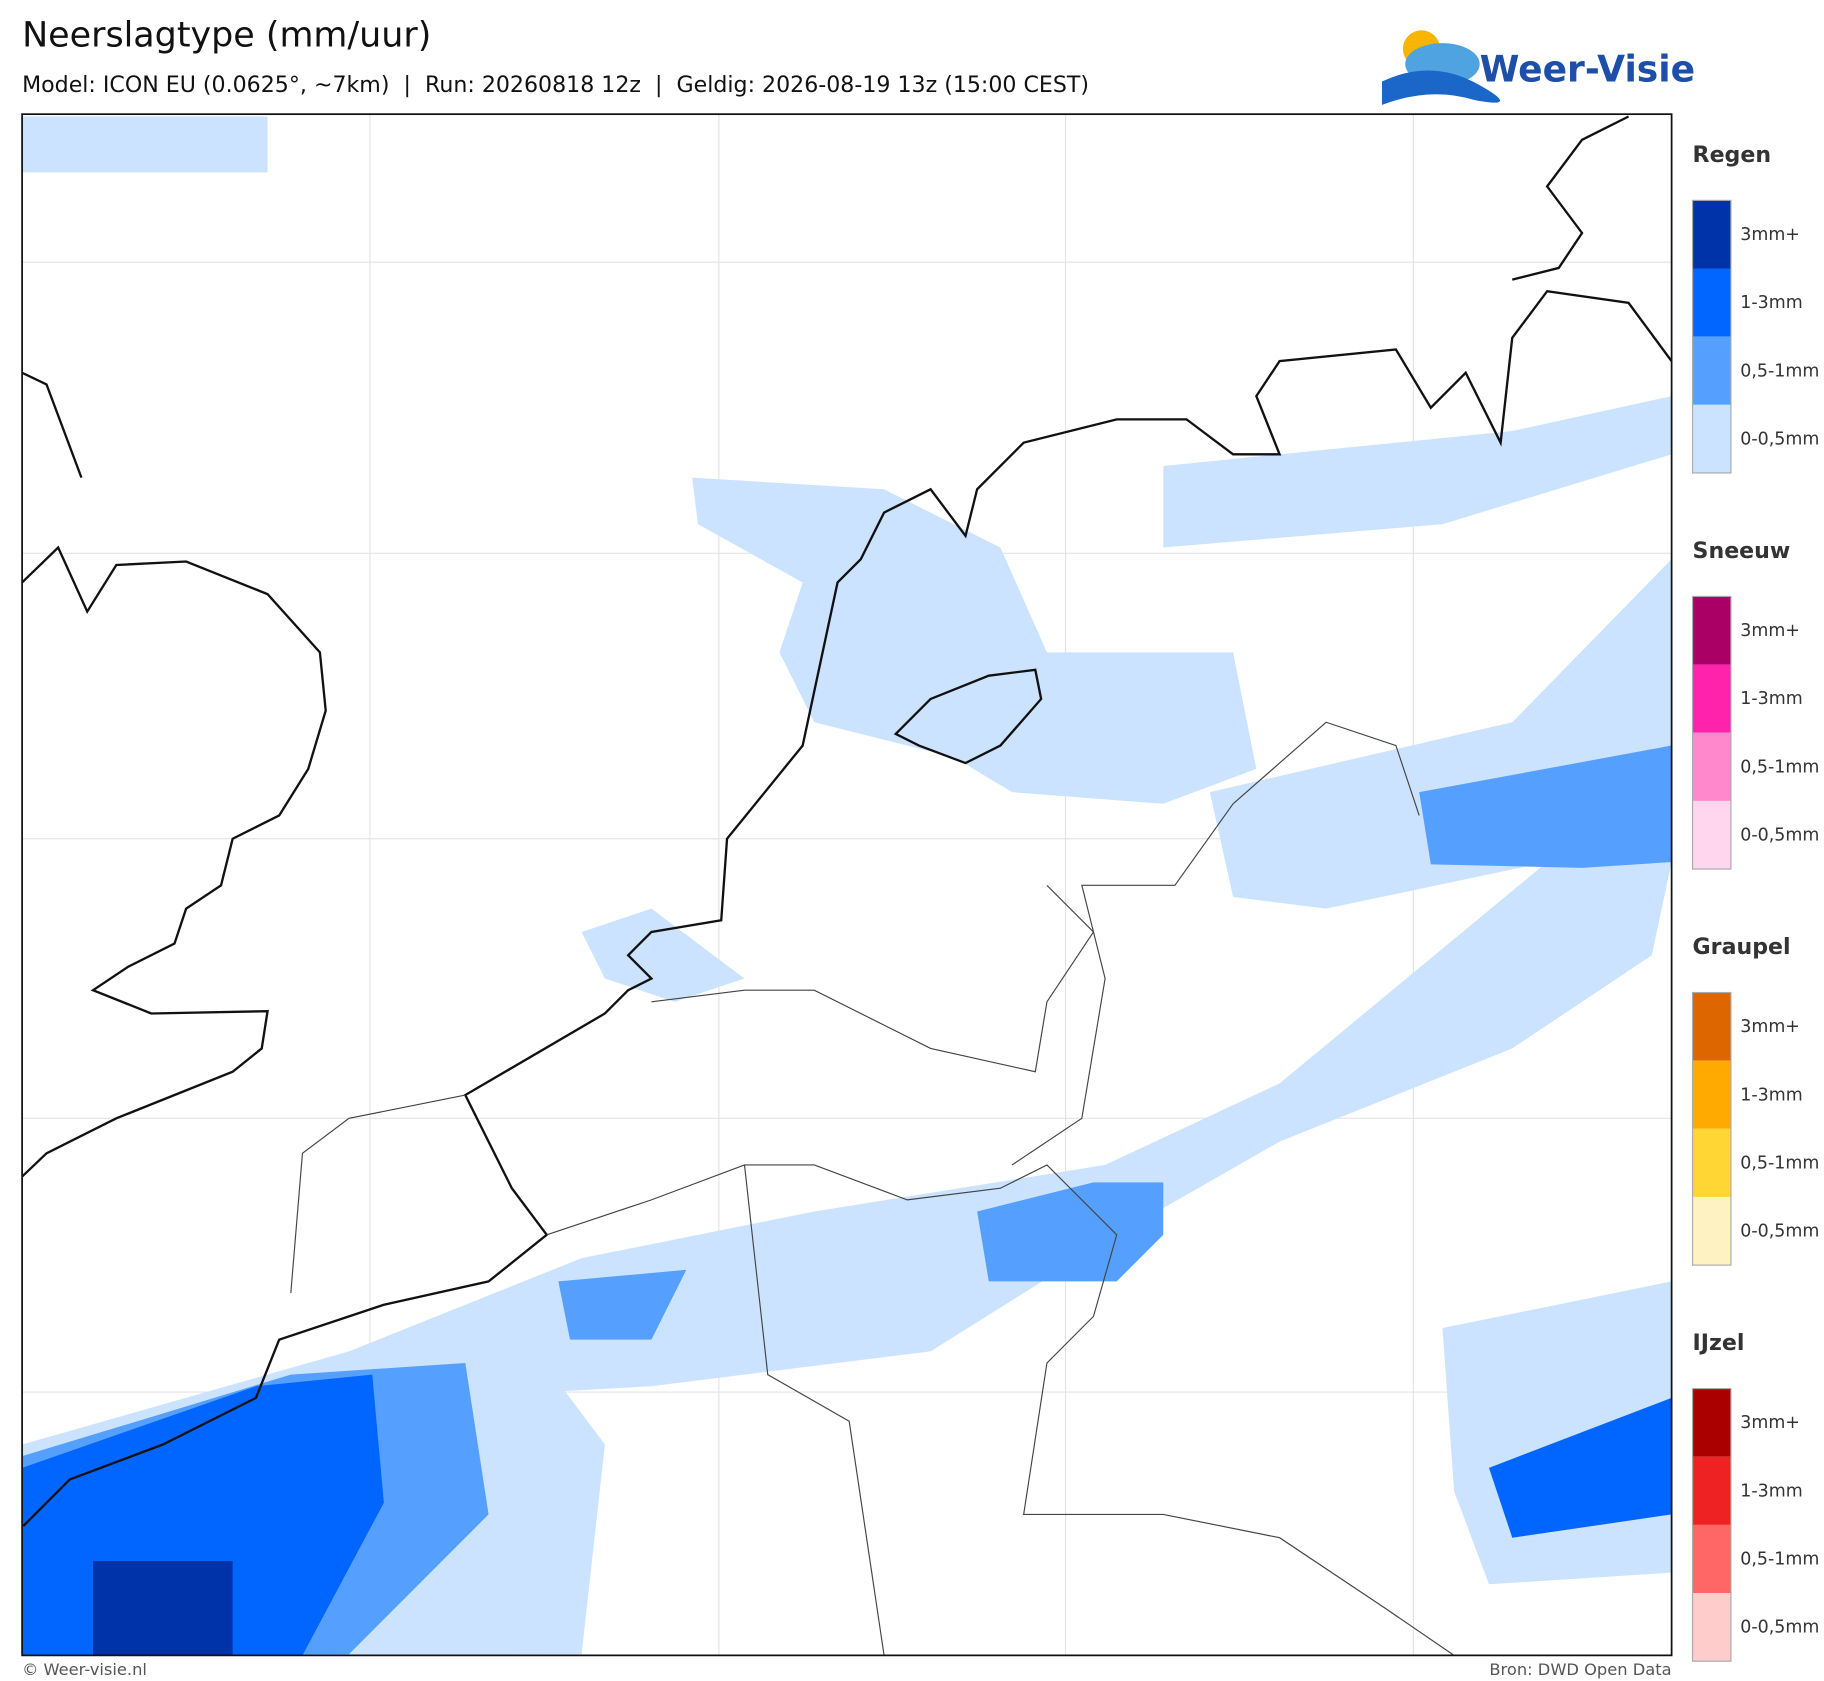  Describe the element at coordinates (1732, 155) in the screenshot. I see `legend-title: Regen` at that location.